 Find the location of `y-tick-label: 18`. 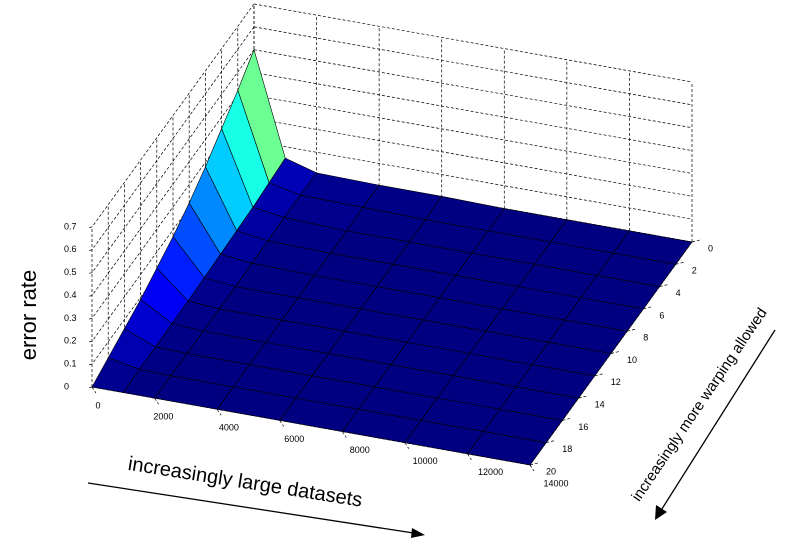

y-tick-label: 18 is located at coordinates (567, 449).